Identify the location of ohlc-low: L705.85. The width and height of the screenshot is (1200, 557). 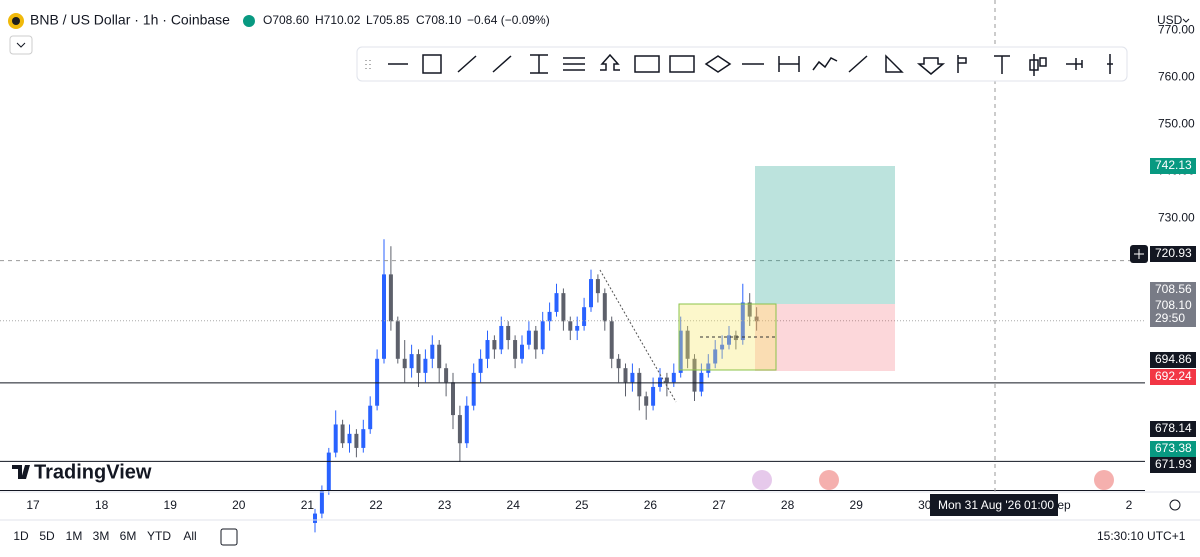
(388, 20).